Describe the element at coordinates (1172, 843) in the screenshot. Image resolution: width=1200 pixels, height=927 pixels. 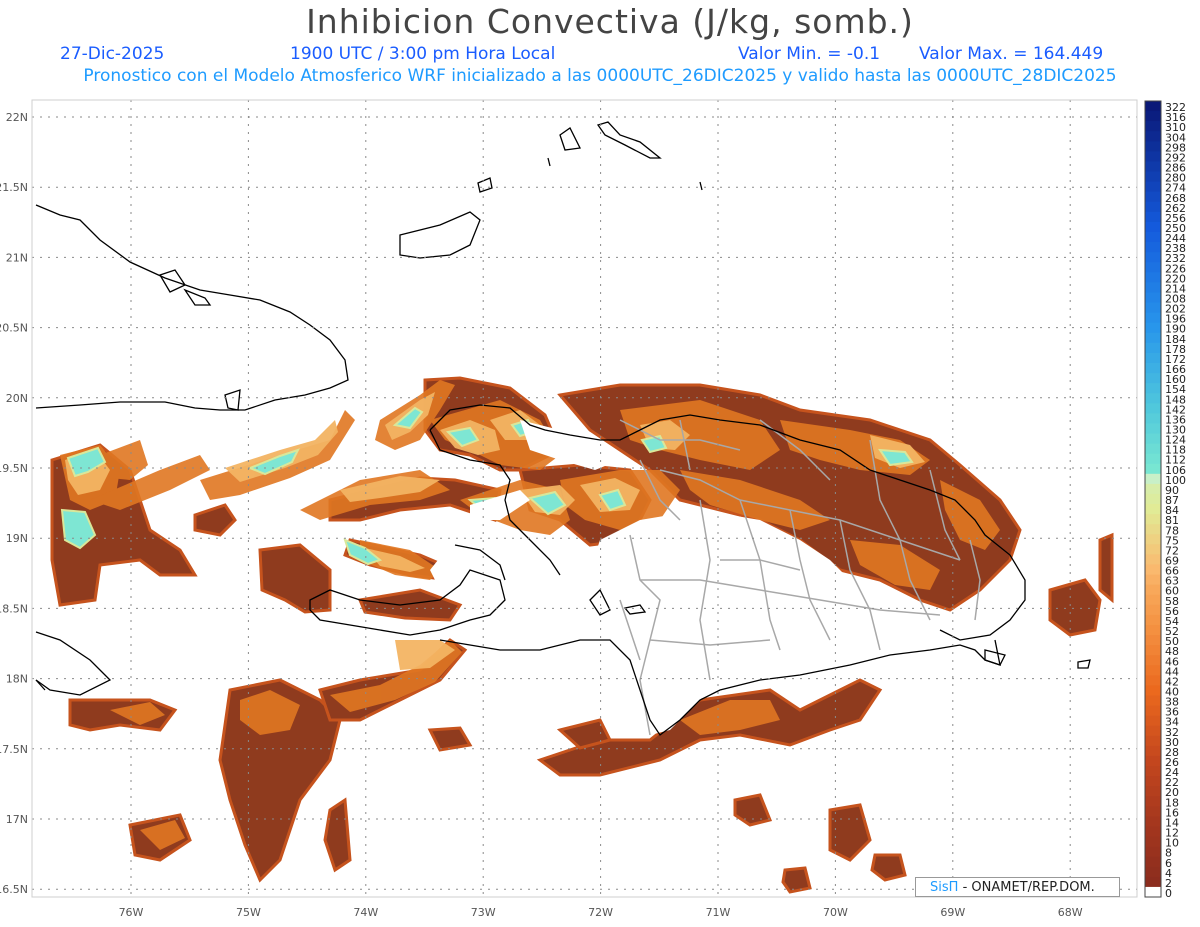
I see `colorbar-label: 10` at that location.